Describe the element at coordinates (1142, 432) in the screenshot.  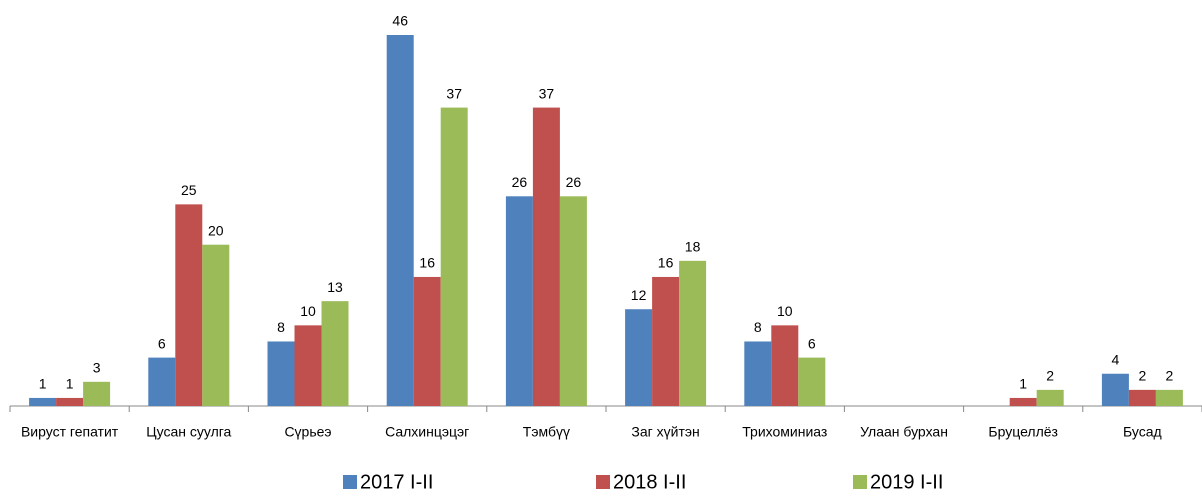
I see `x-tick-label: Бусад` at that location.